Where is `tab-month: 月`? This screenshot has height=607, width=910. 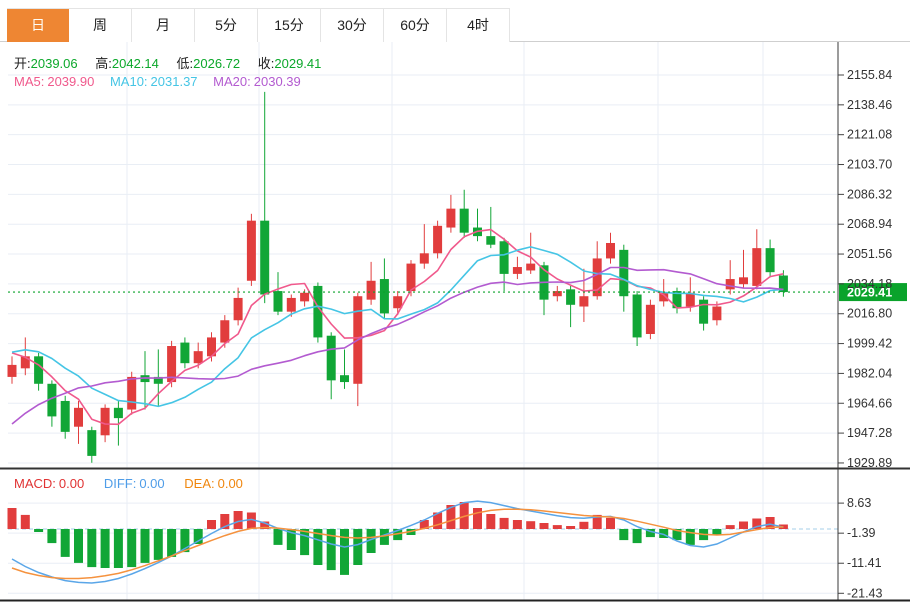 tab-month: 月 is located at coordinates (163, 25).